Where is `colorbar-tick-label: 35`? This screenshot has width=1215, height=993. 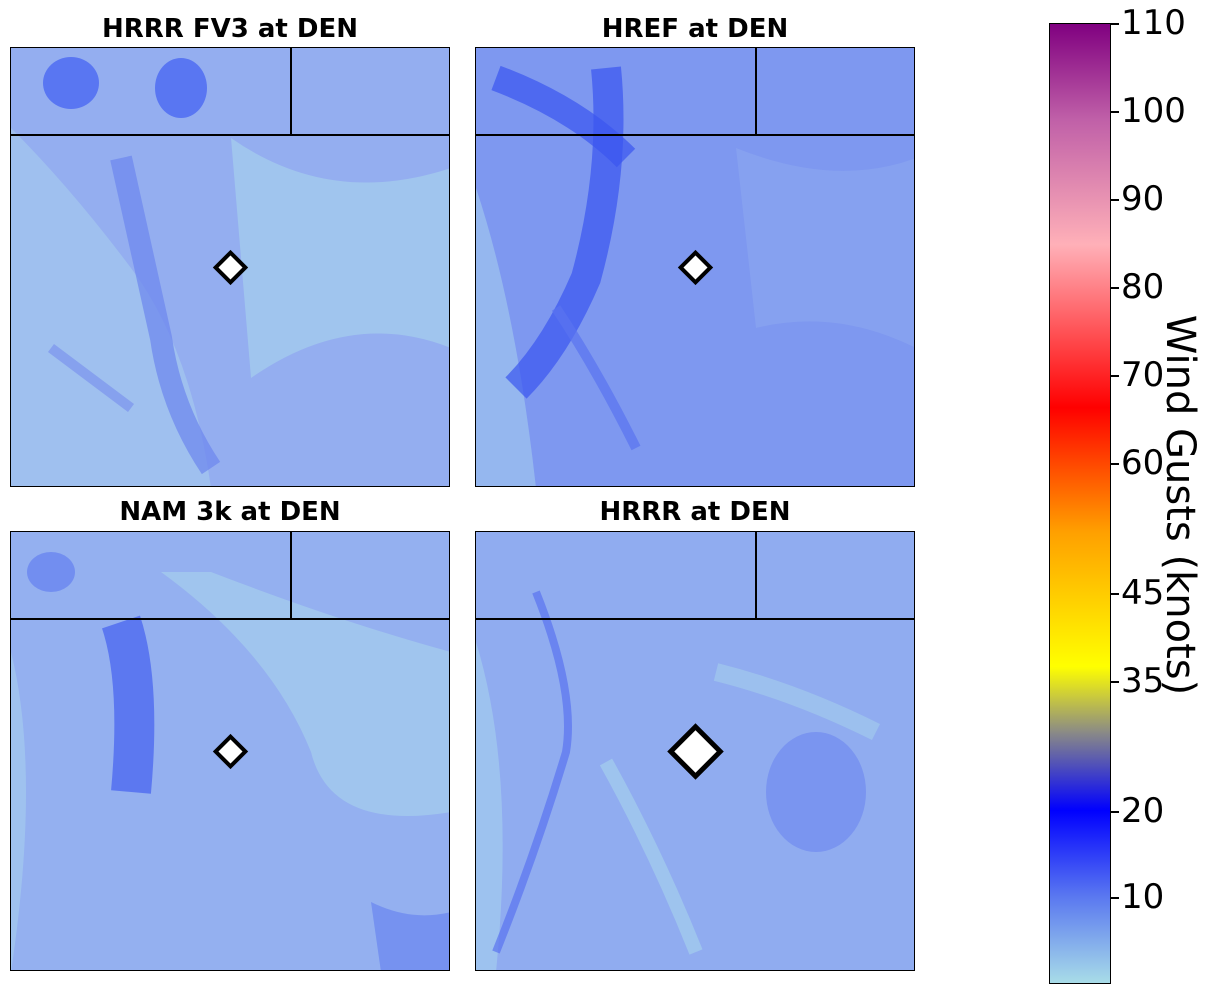
colorbar-tick-label: 35 is located at coordinates (1143, 681).